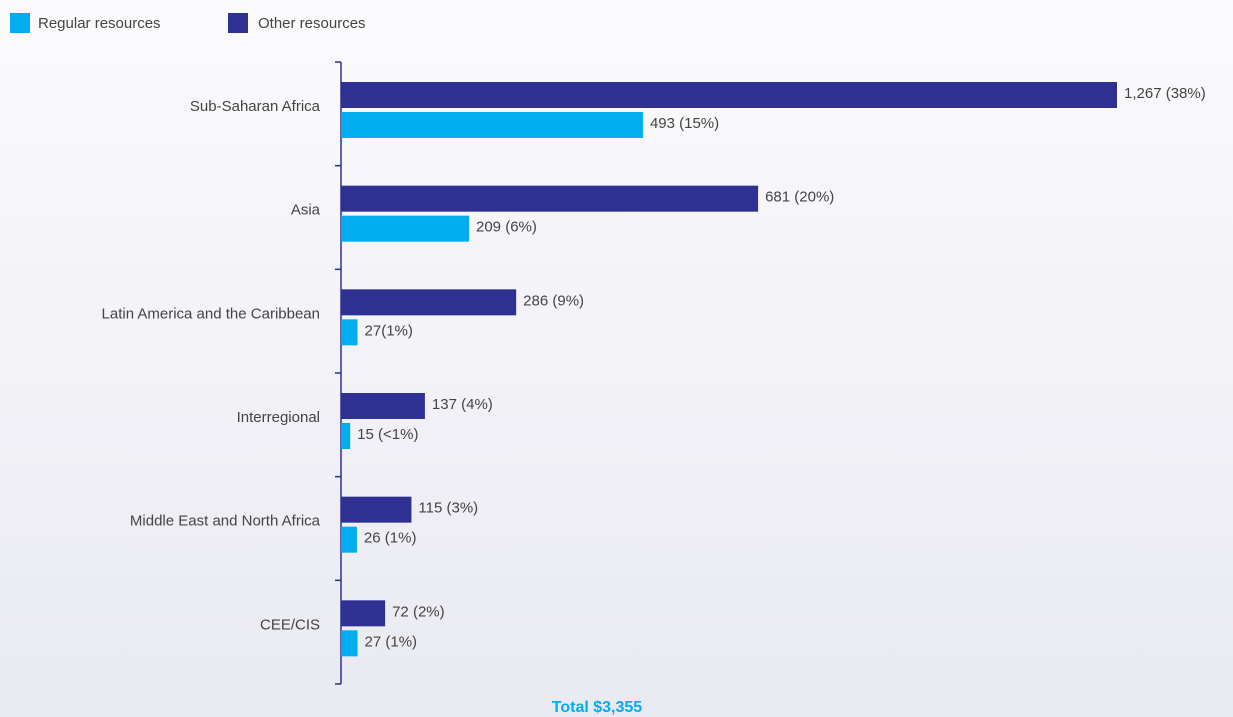 Image resolution: width=1233 pixels, height=717 pixels. Describe the element at coordinates (418, 611) in the screenshot. I see `value-label: 72 (2%)` at that location.